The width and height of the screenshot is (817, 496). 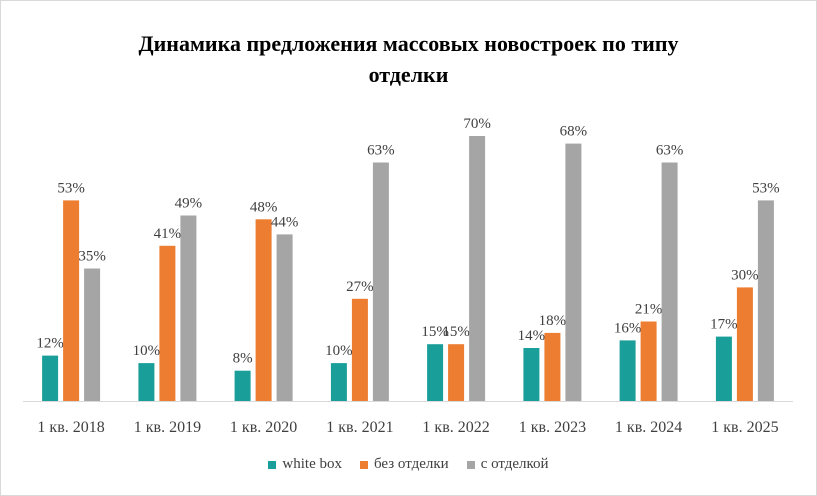 I want to click on data-label: 8%, so click(x=243, y=359).